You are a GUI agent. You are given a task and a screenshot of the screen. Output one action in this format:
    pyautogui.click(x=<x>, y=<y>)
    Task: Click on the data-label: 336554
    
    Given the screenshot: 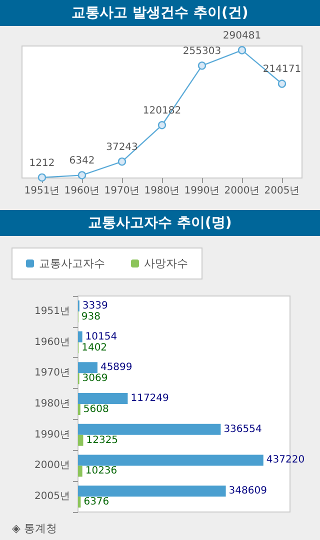 What is the action you would take?
    pyautogui.click(x=243, y=429)
    